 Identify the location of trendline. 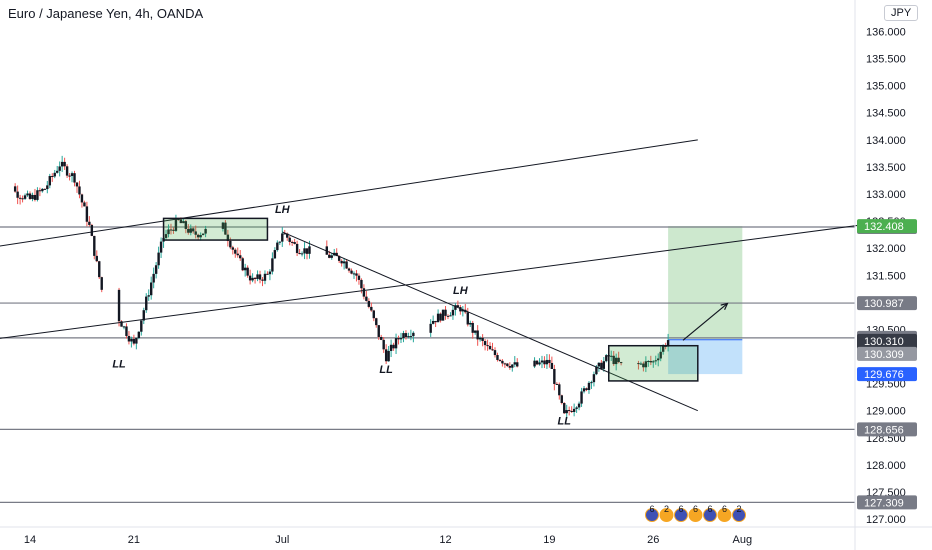
(490, 321).